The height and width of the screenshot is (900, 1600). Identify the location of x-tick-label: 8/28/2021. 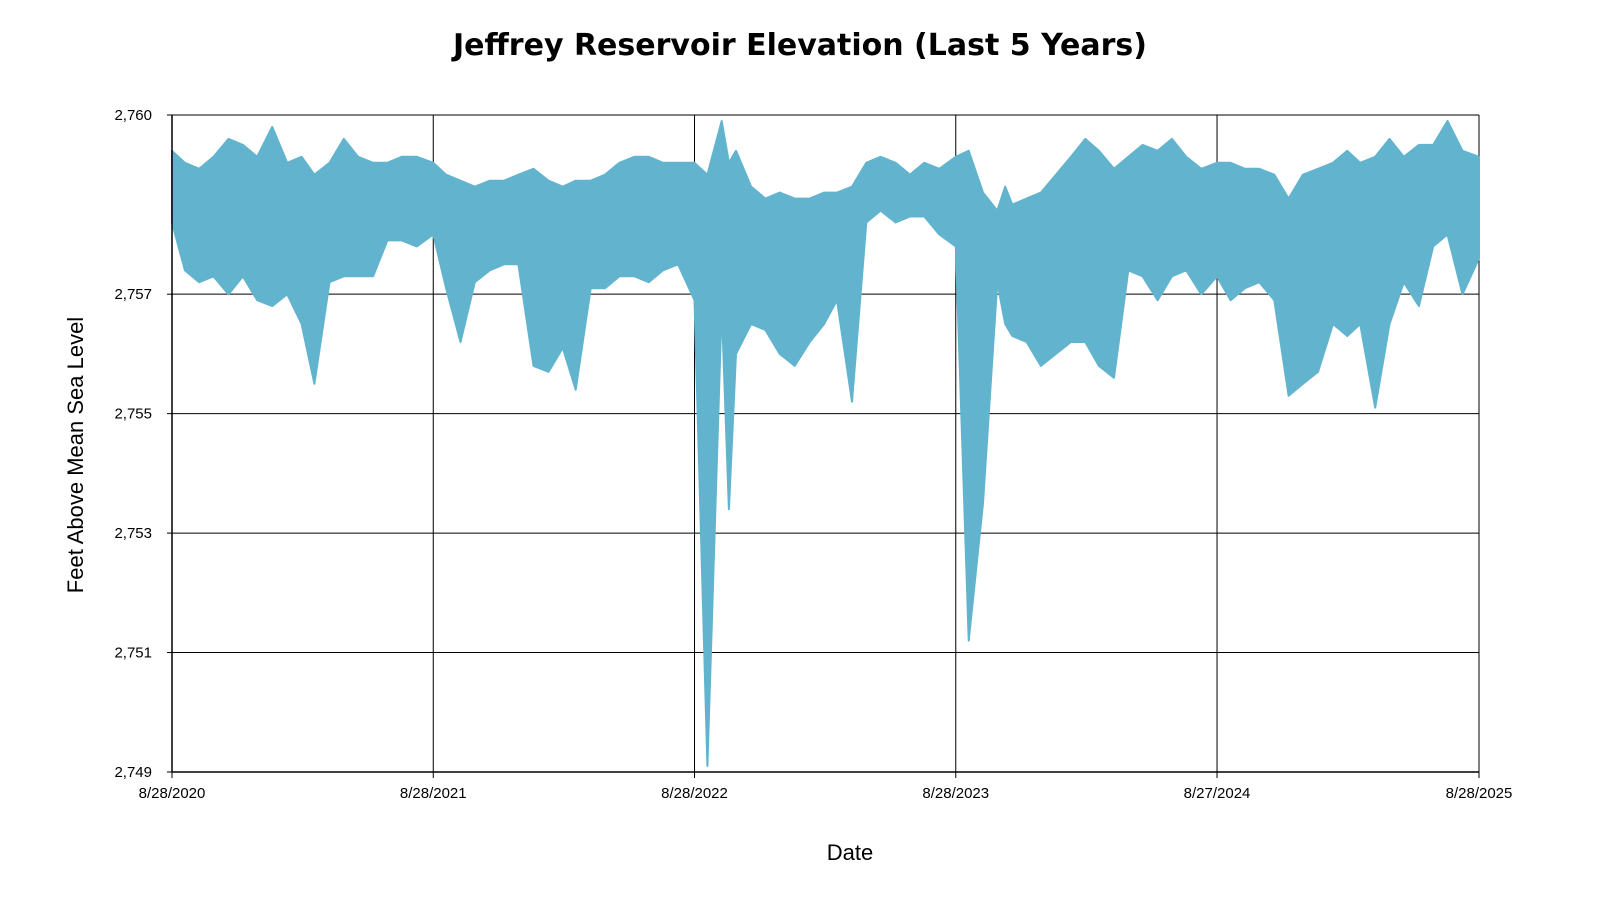
(433, 793).